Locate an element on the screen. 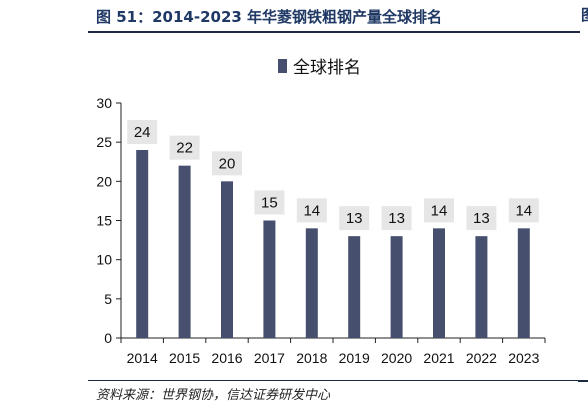 The width and height of the screenshot is (588, 414). x-tick-label: 2017 is located at coordinates (269, 358).